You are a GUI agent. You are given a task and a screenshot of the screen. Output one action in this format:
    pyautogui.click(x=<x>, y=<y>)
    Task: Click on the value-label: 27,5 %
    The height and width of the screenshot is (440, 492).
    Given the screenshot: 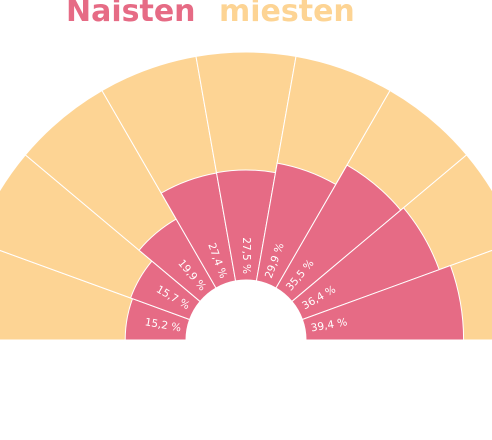 What is the action you would take?
    pyautogui.click(x=246, y=255)
    